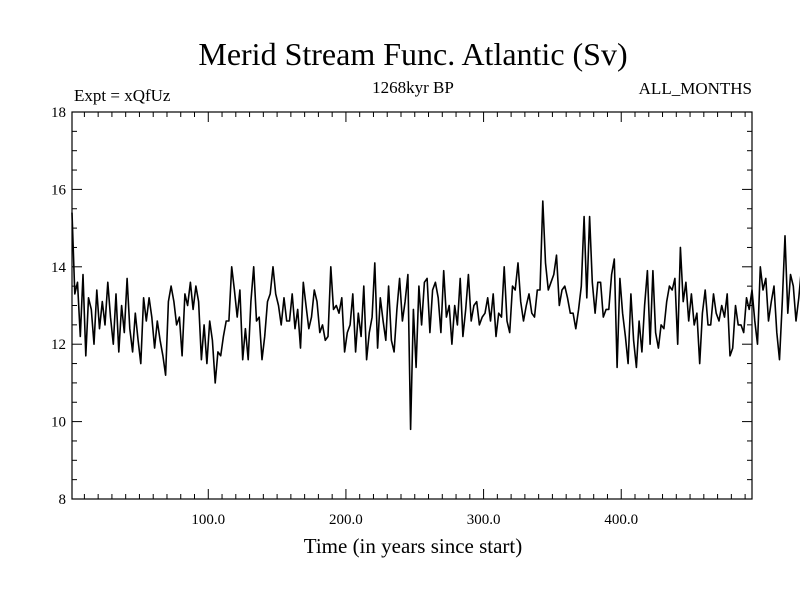 This screenshot has width=800, height=600. Describe the element at coordinates (58, 345) in the screenshot. I see `y-tick-label: 12` at that location.